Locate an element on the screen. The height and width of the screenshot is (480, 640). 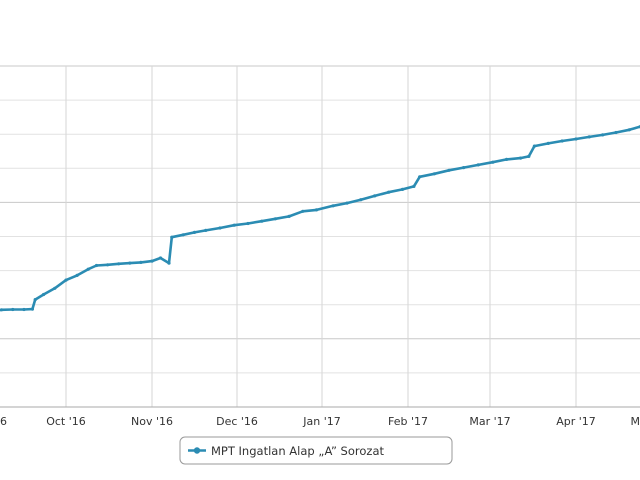
chart-legend: MPT Ingatlan Alap „A” Sorozat is located at coordinates (316, 450).